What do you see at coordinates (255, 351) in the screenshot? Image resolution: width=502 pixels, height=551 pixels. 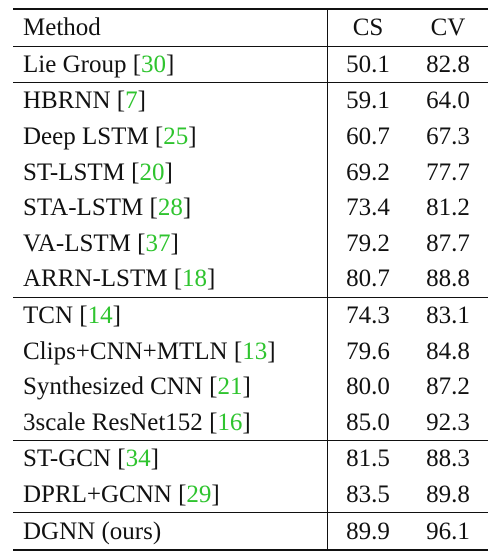 I see `citation-link: 13` at bounding box center [255, 351].